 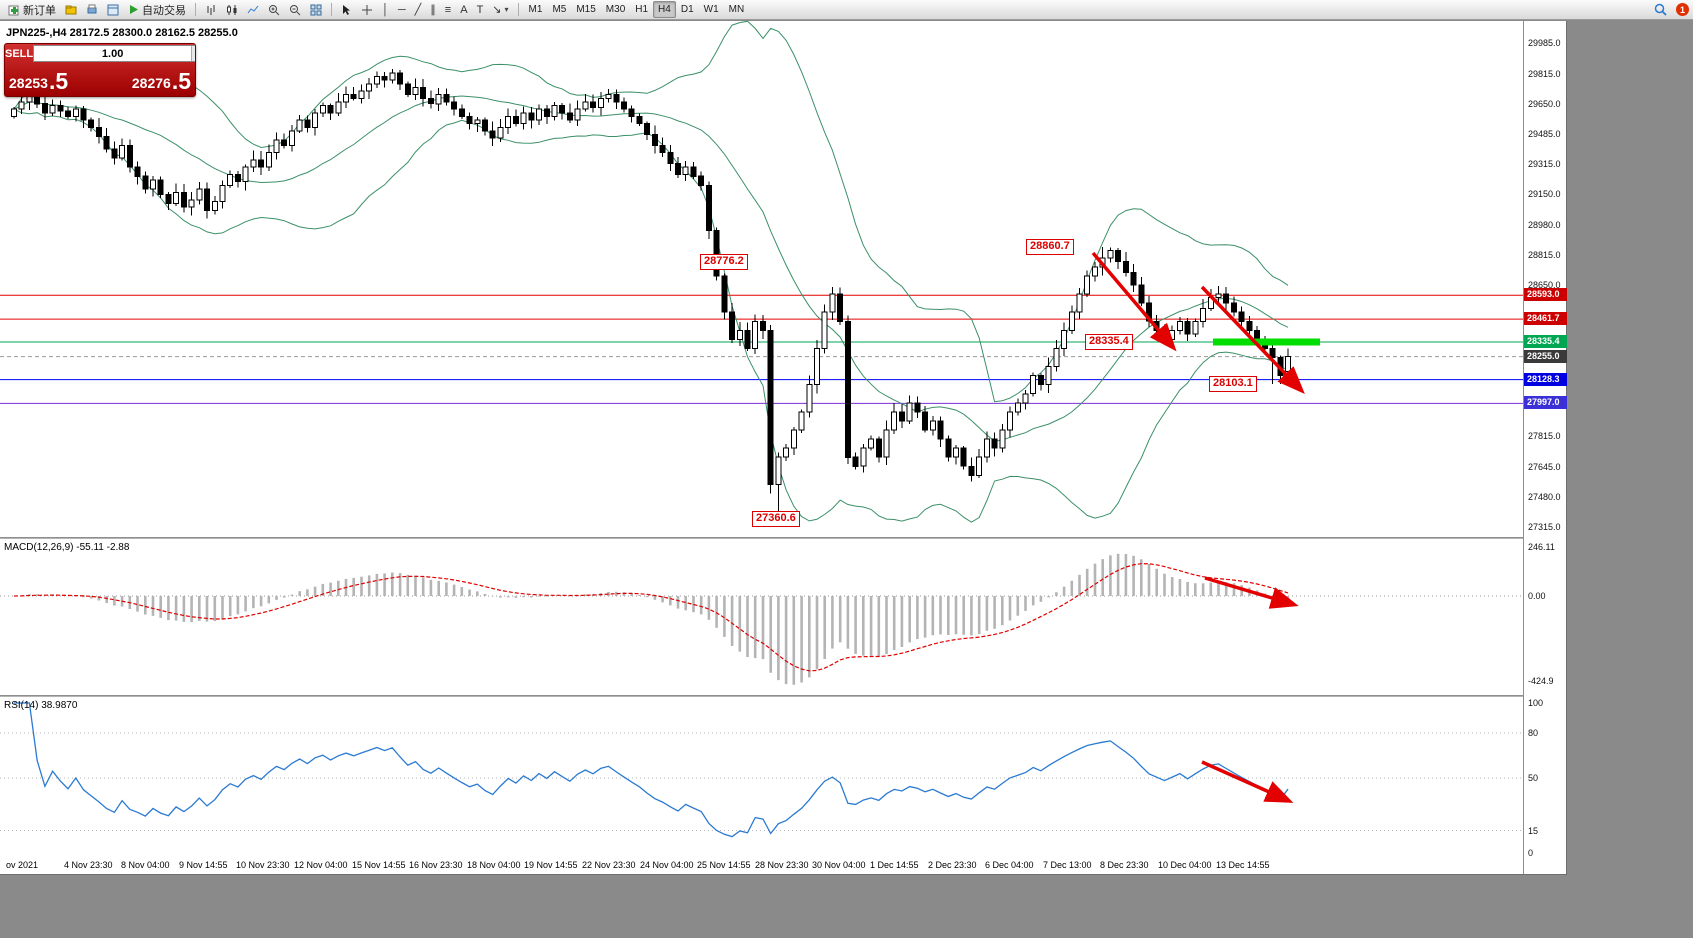 I want to click on data-window-icon, so click(x=113, y=9).